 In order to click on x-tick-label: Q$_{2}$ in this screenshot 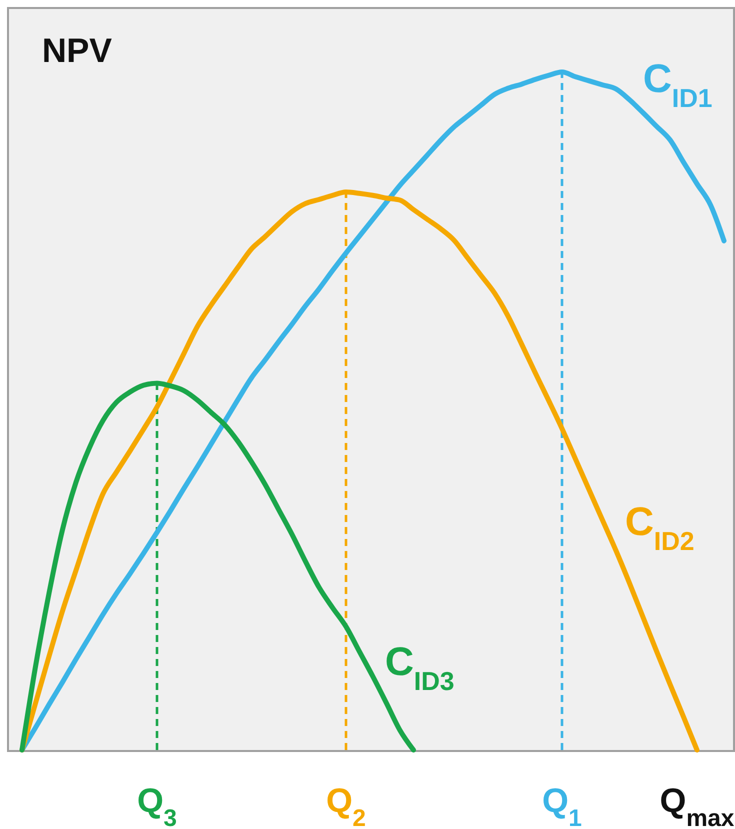, I will do `click(346, 805)`.